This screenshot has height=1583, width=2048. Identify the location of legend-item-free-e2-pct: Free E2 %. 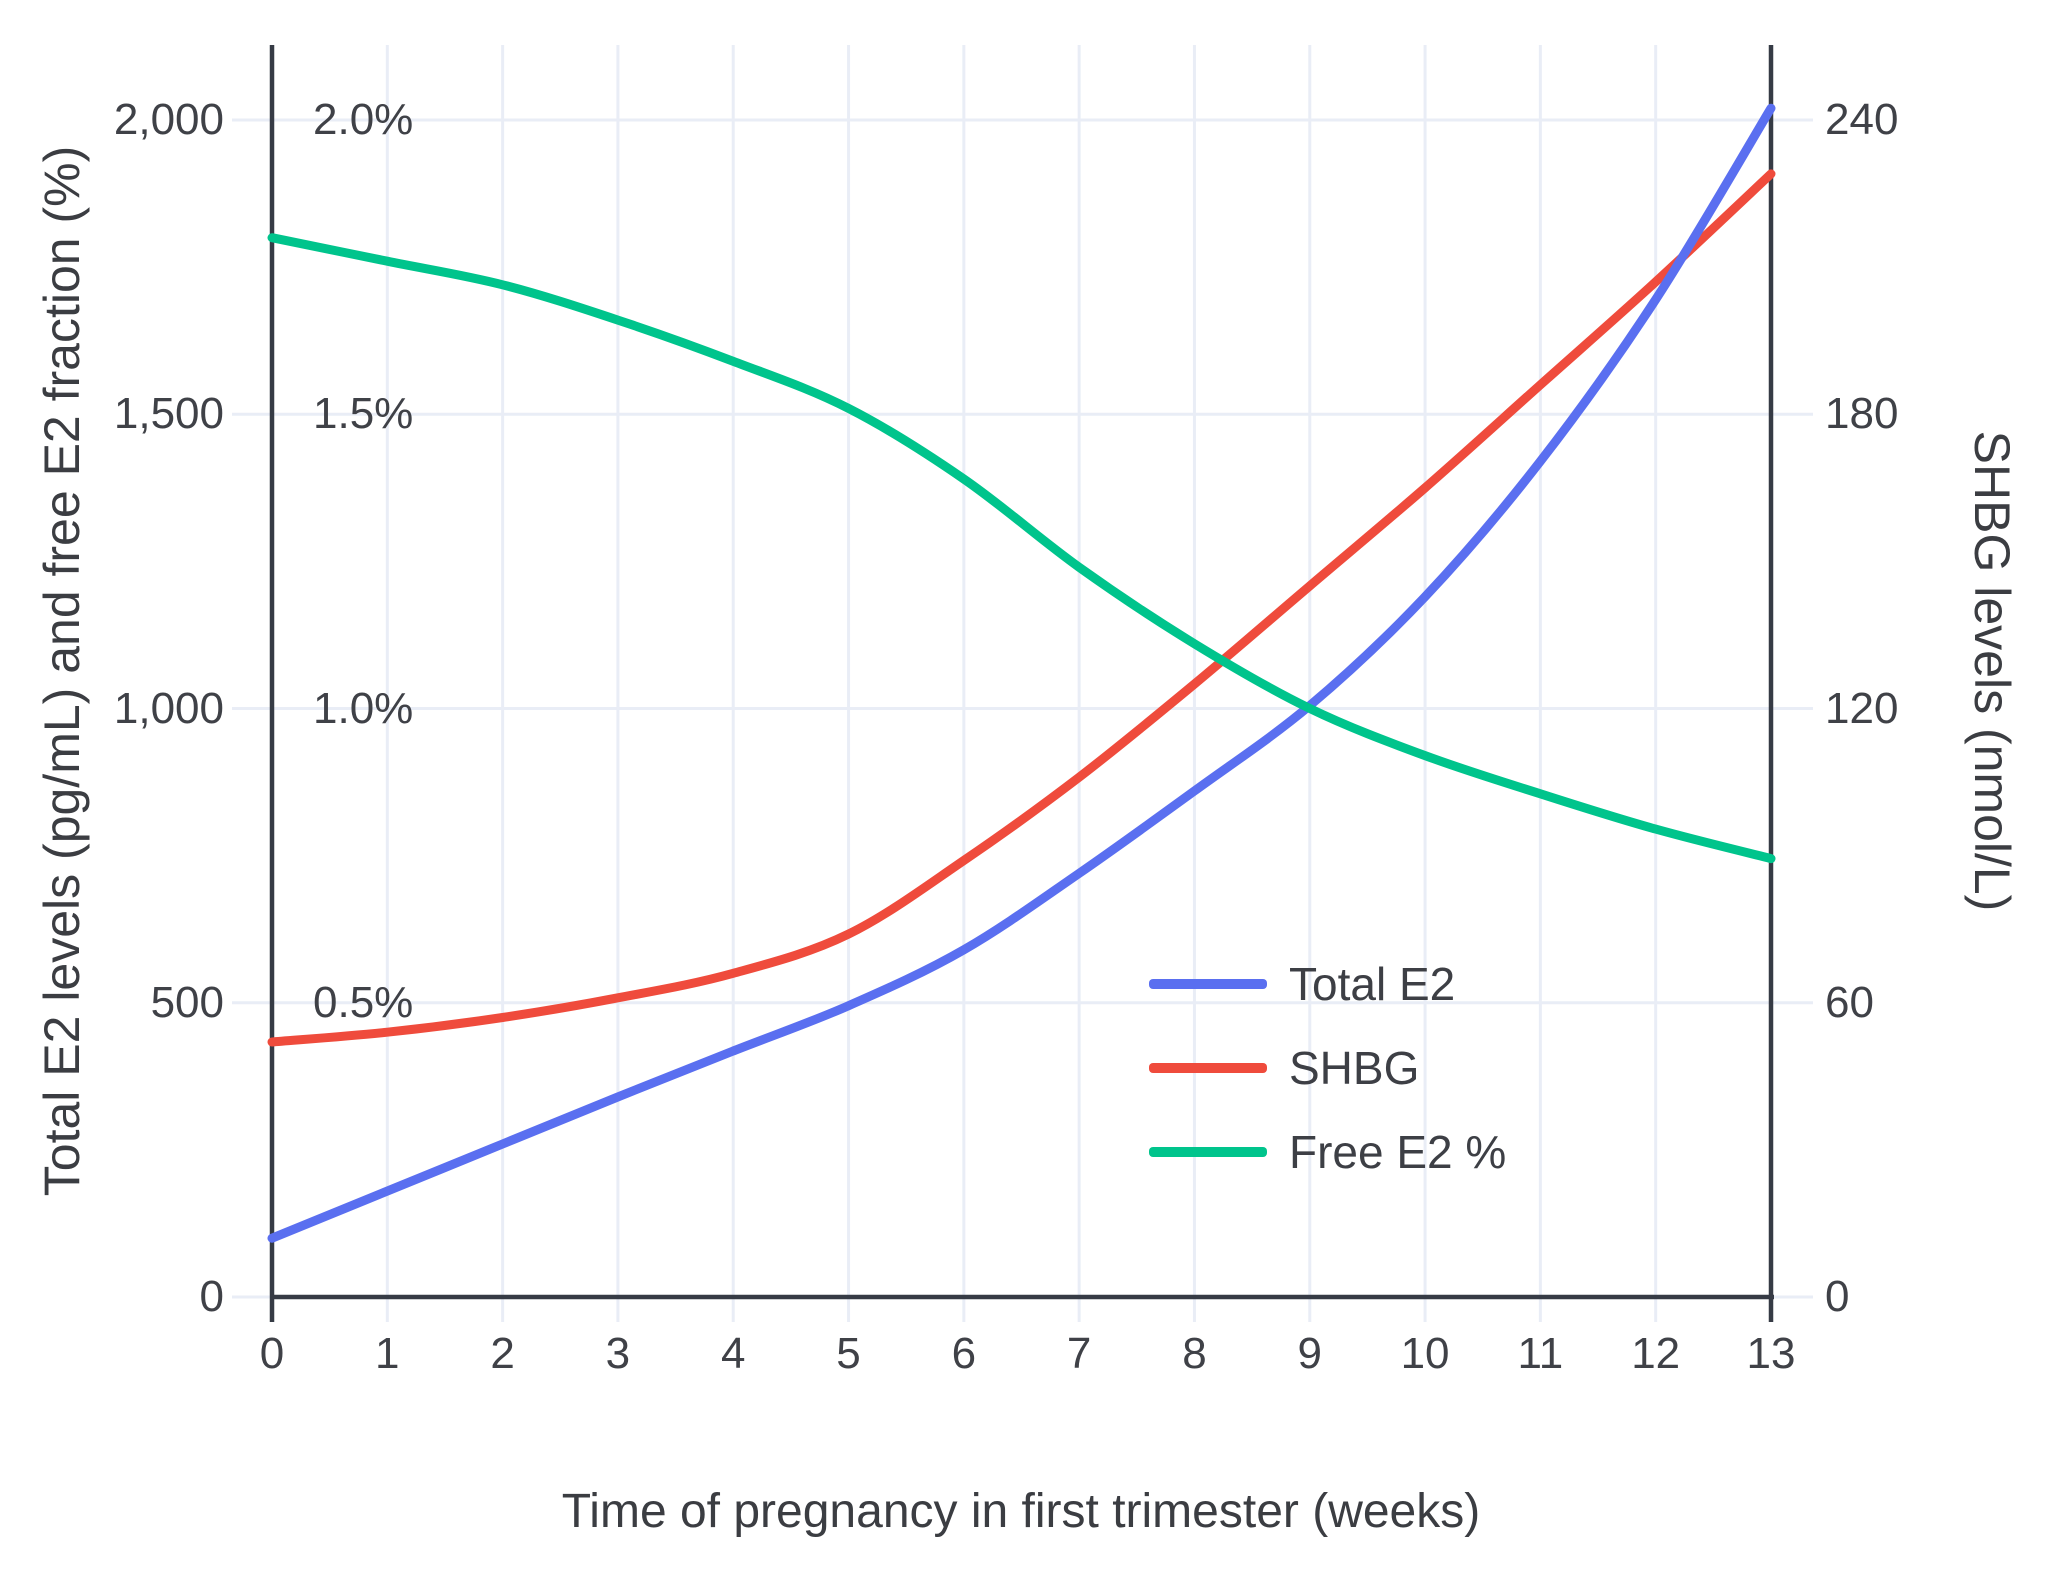
(1327, 1152).